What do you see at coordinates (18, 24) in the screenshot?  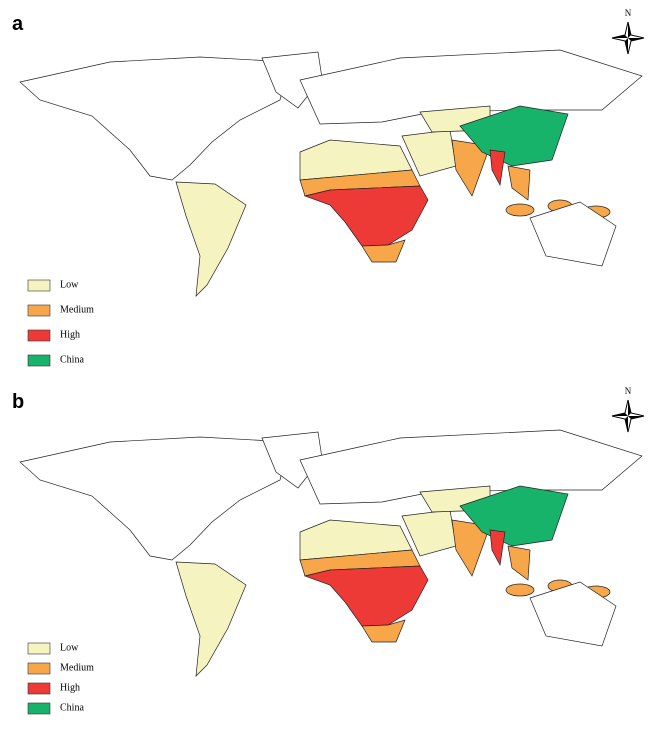 I see `panel-label: a` at bounding box center [18, 24].